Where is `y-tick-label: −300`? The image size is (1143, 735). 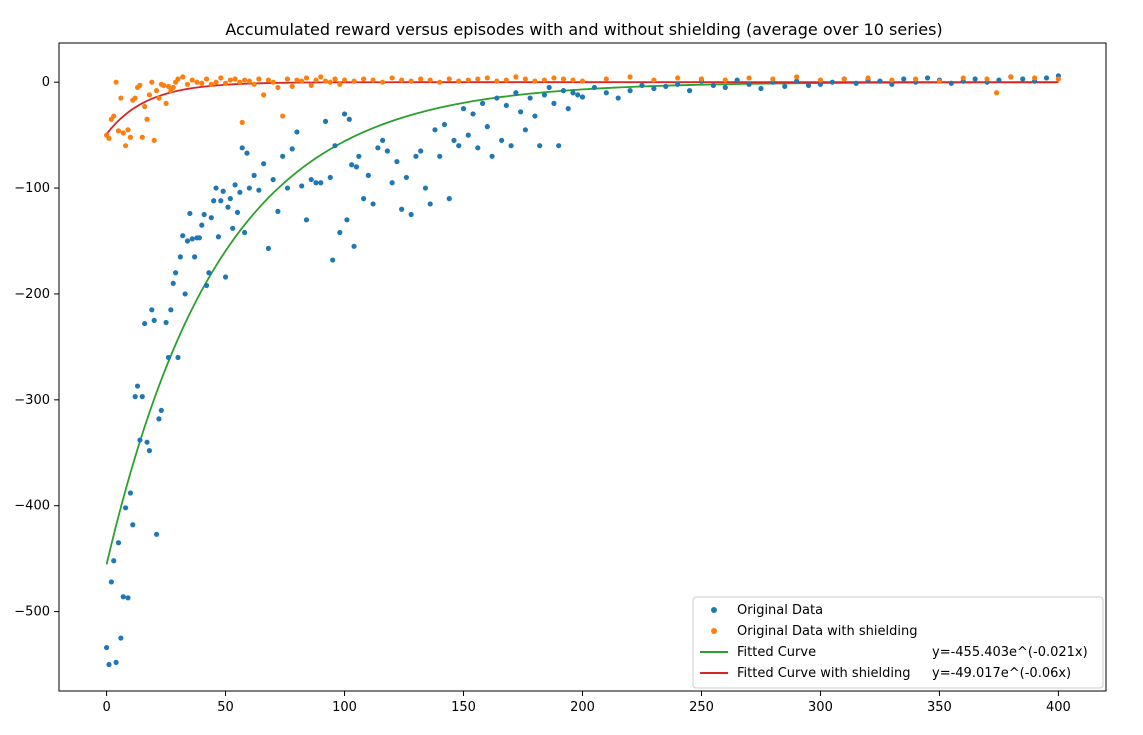 y-tick-label: −300 is located at coordinates (32, 400).